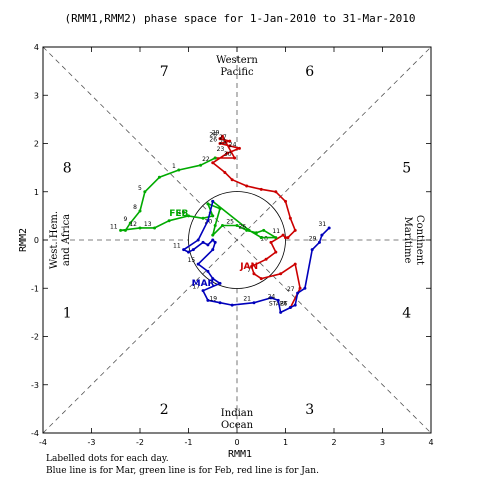 The image size is (480, 480). I want to click on jan-day-label: 11, so click(276, 231).